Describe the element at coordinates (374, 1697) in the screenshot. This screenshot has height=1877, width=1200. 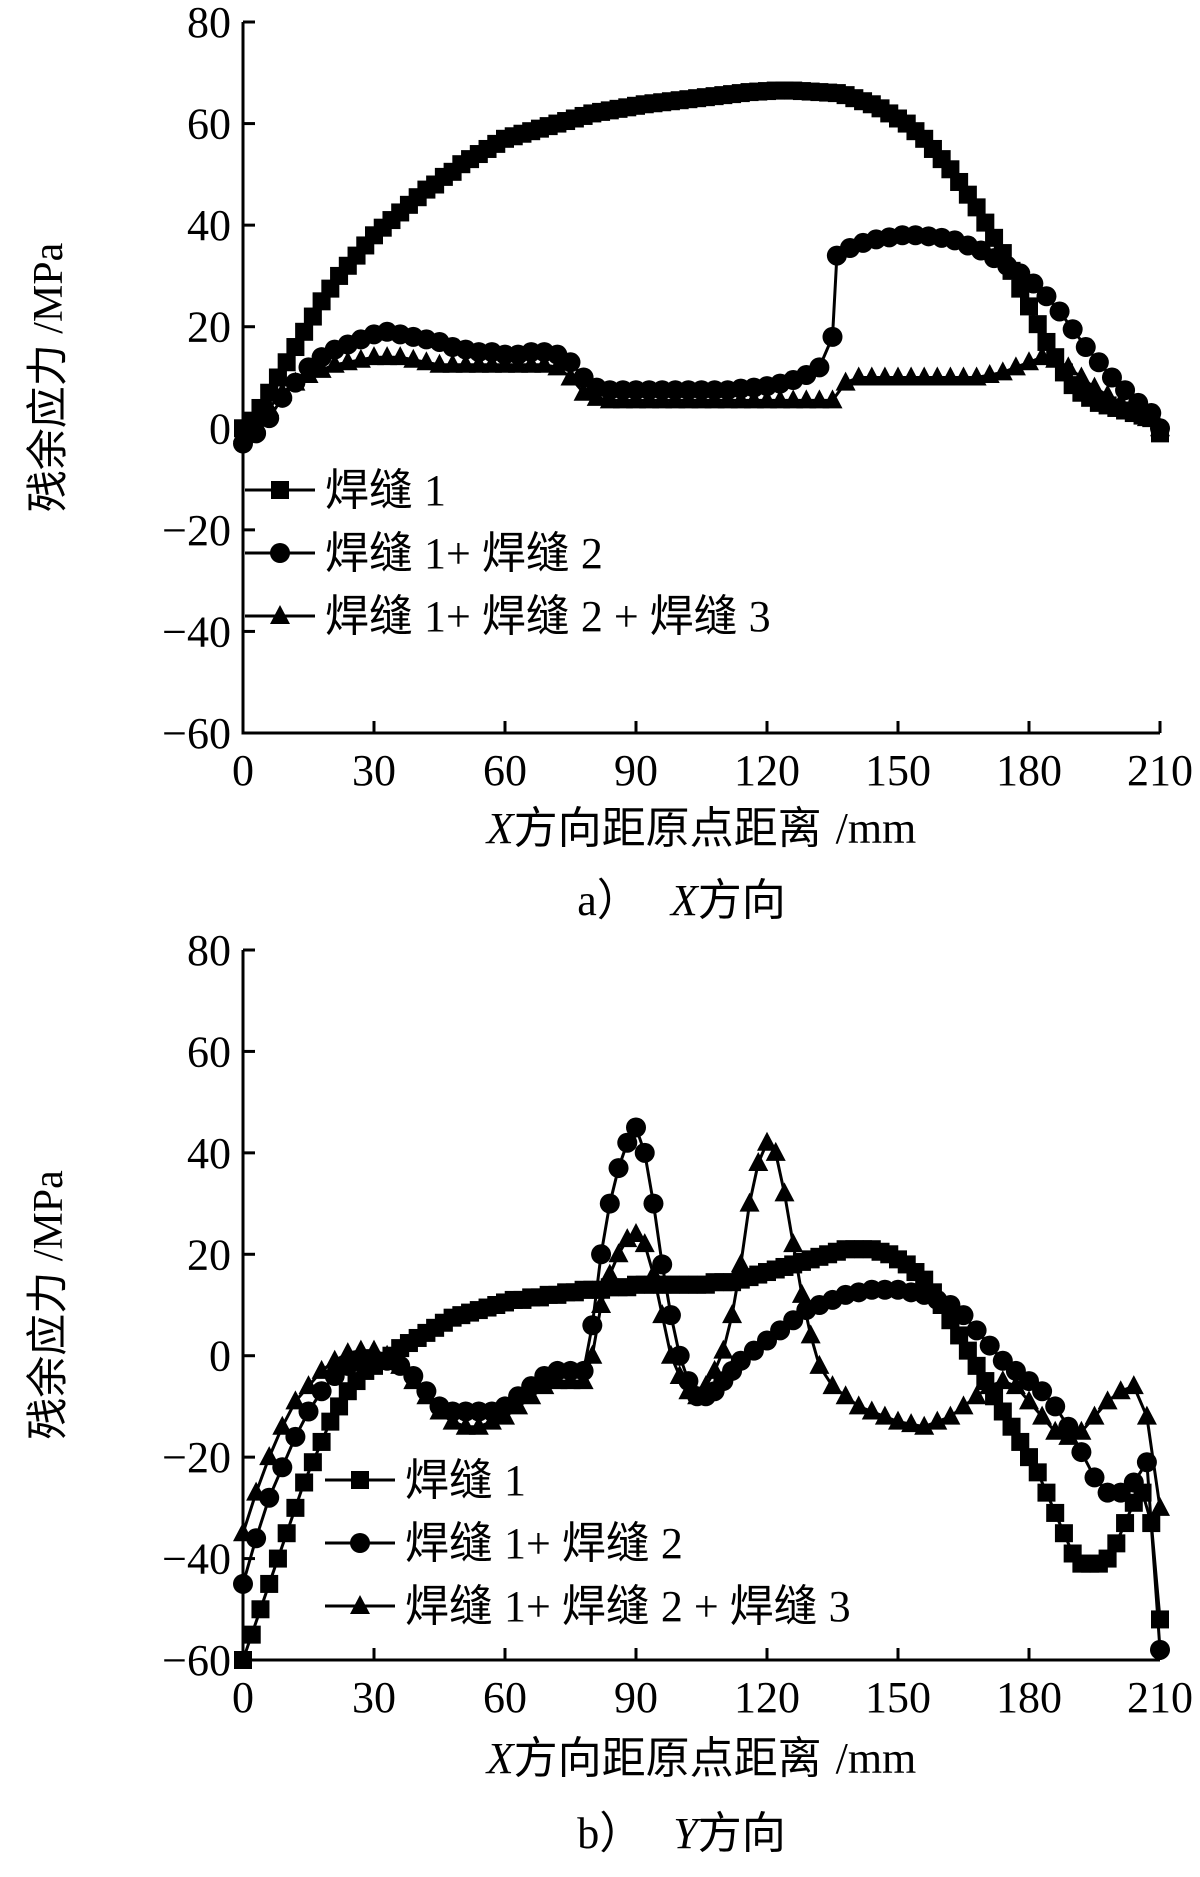
I see `x-tick-label: 30` at that location.